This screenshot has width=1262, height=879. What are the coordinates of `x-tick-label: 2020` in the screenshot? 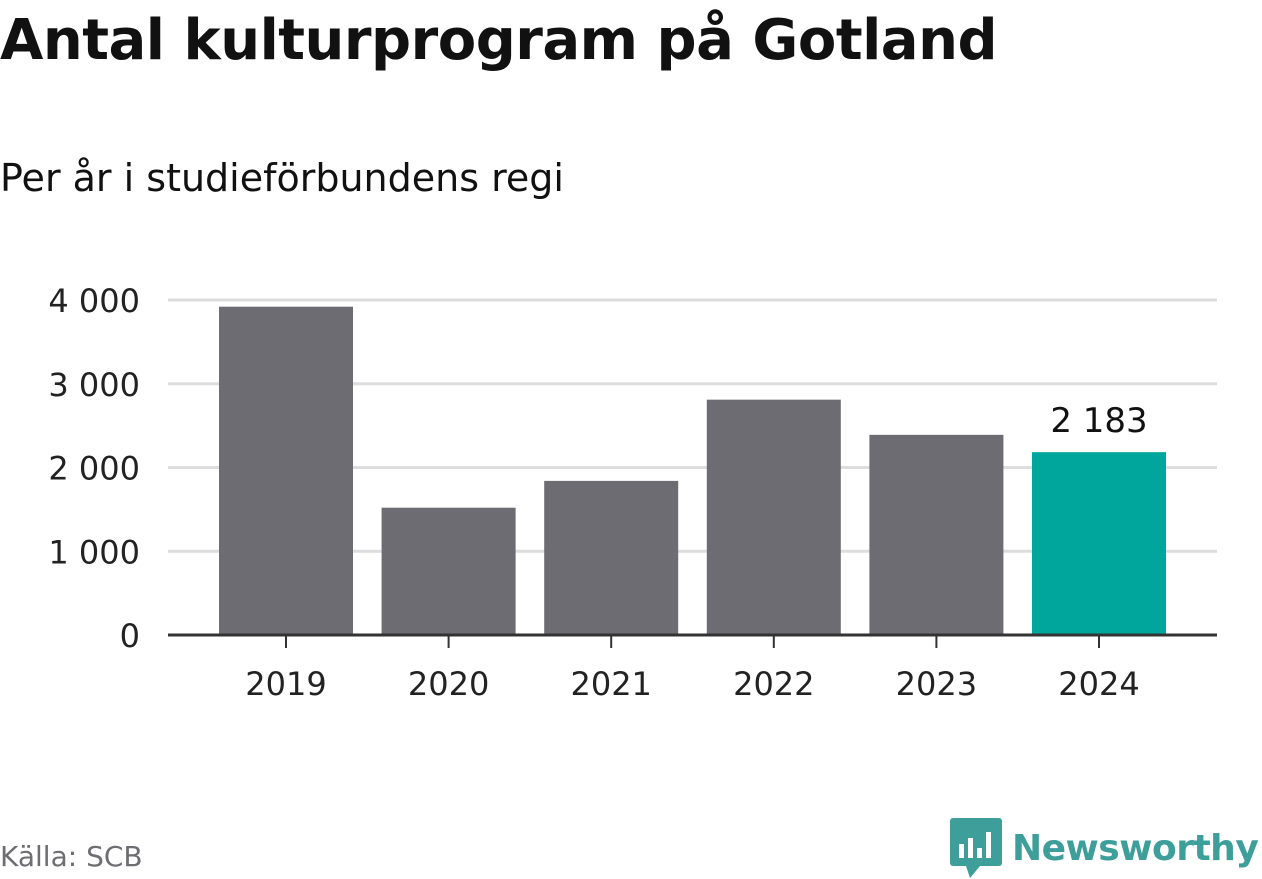 It's located at (448, 684).